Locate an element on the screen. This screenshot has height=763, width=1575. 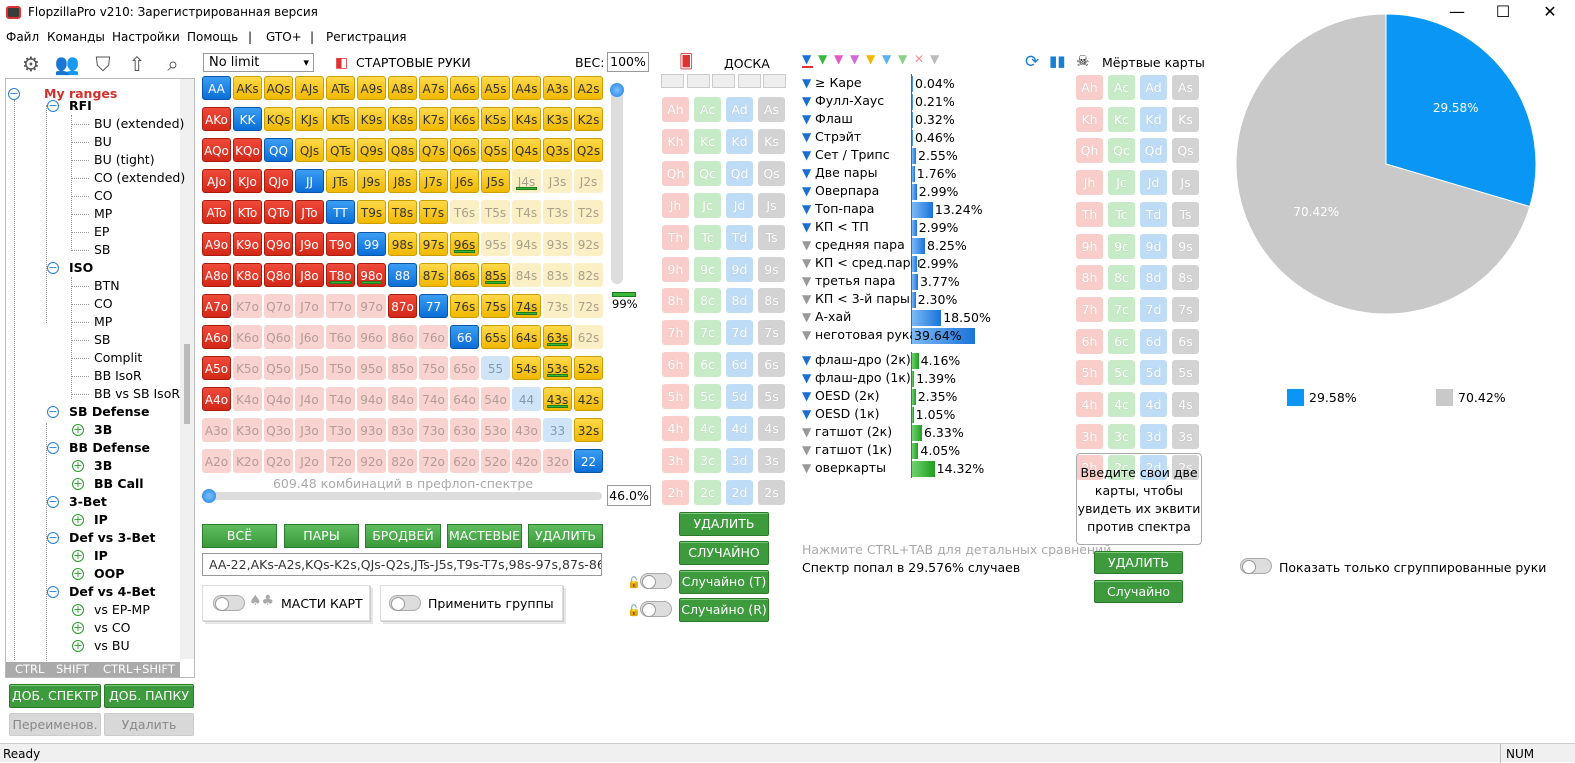
hand-cell-Q4o: Q4o is located at coordinates (278, 399).